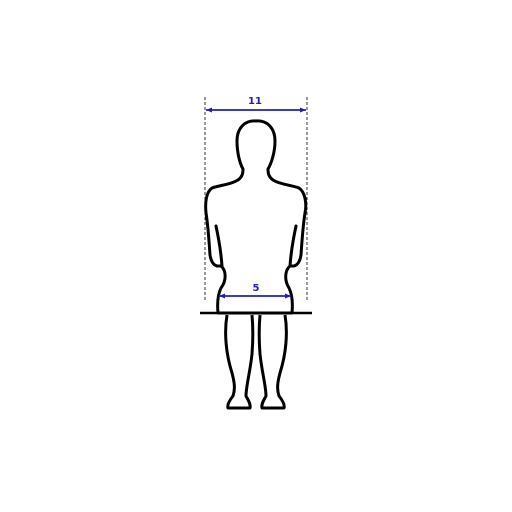 This screenshot has height=512, width=512. I want to click on left-leg-outline, so click(239, 362).